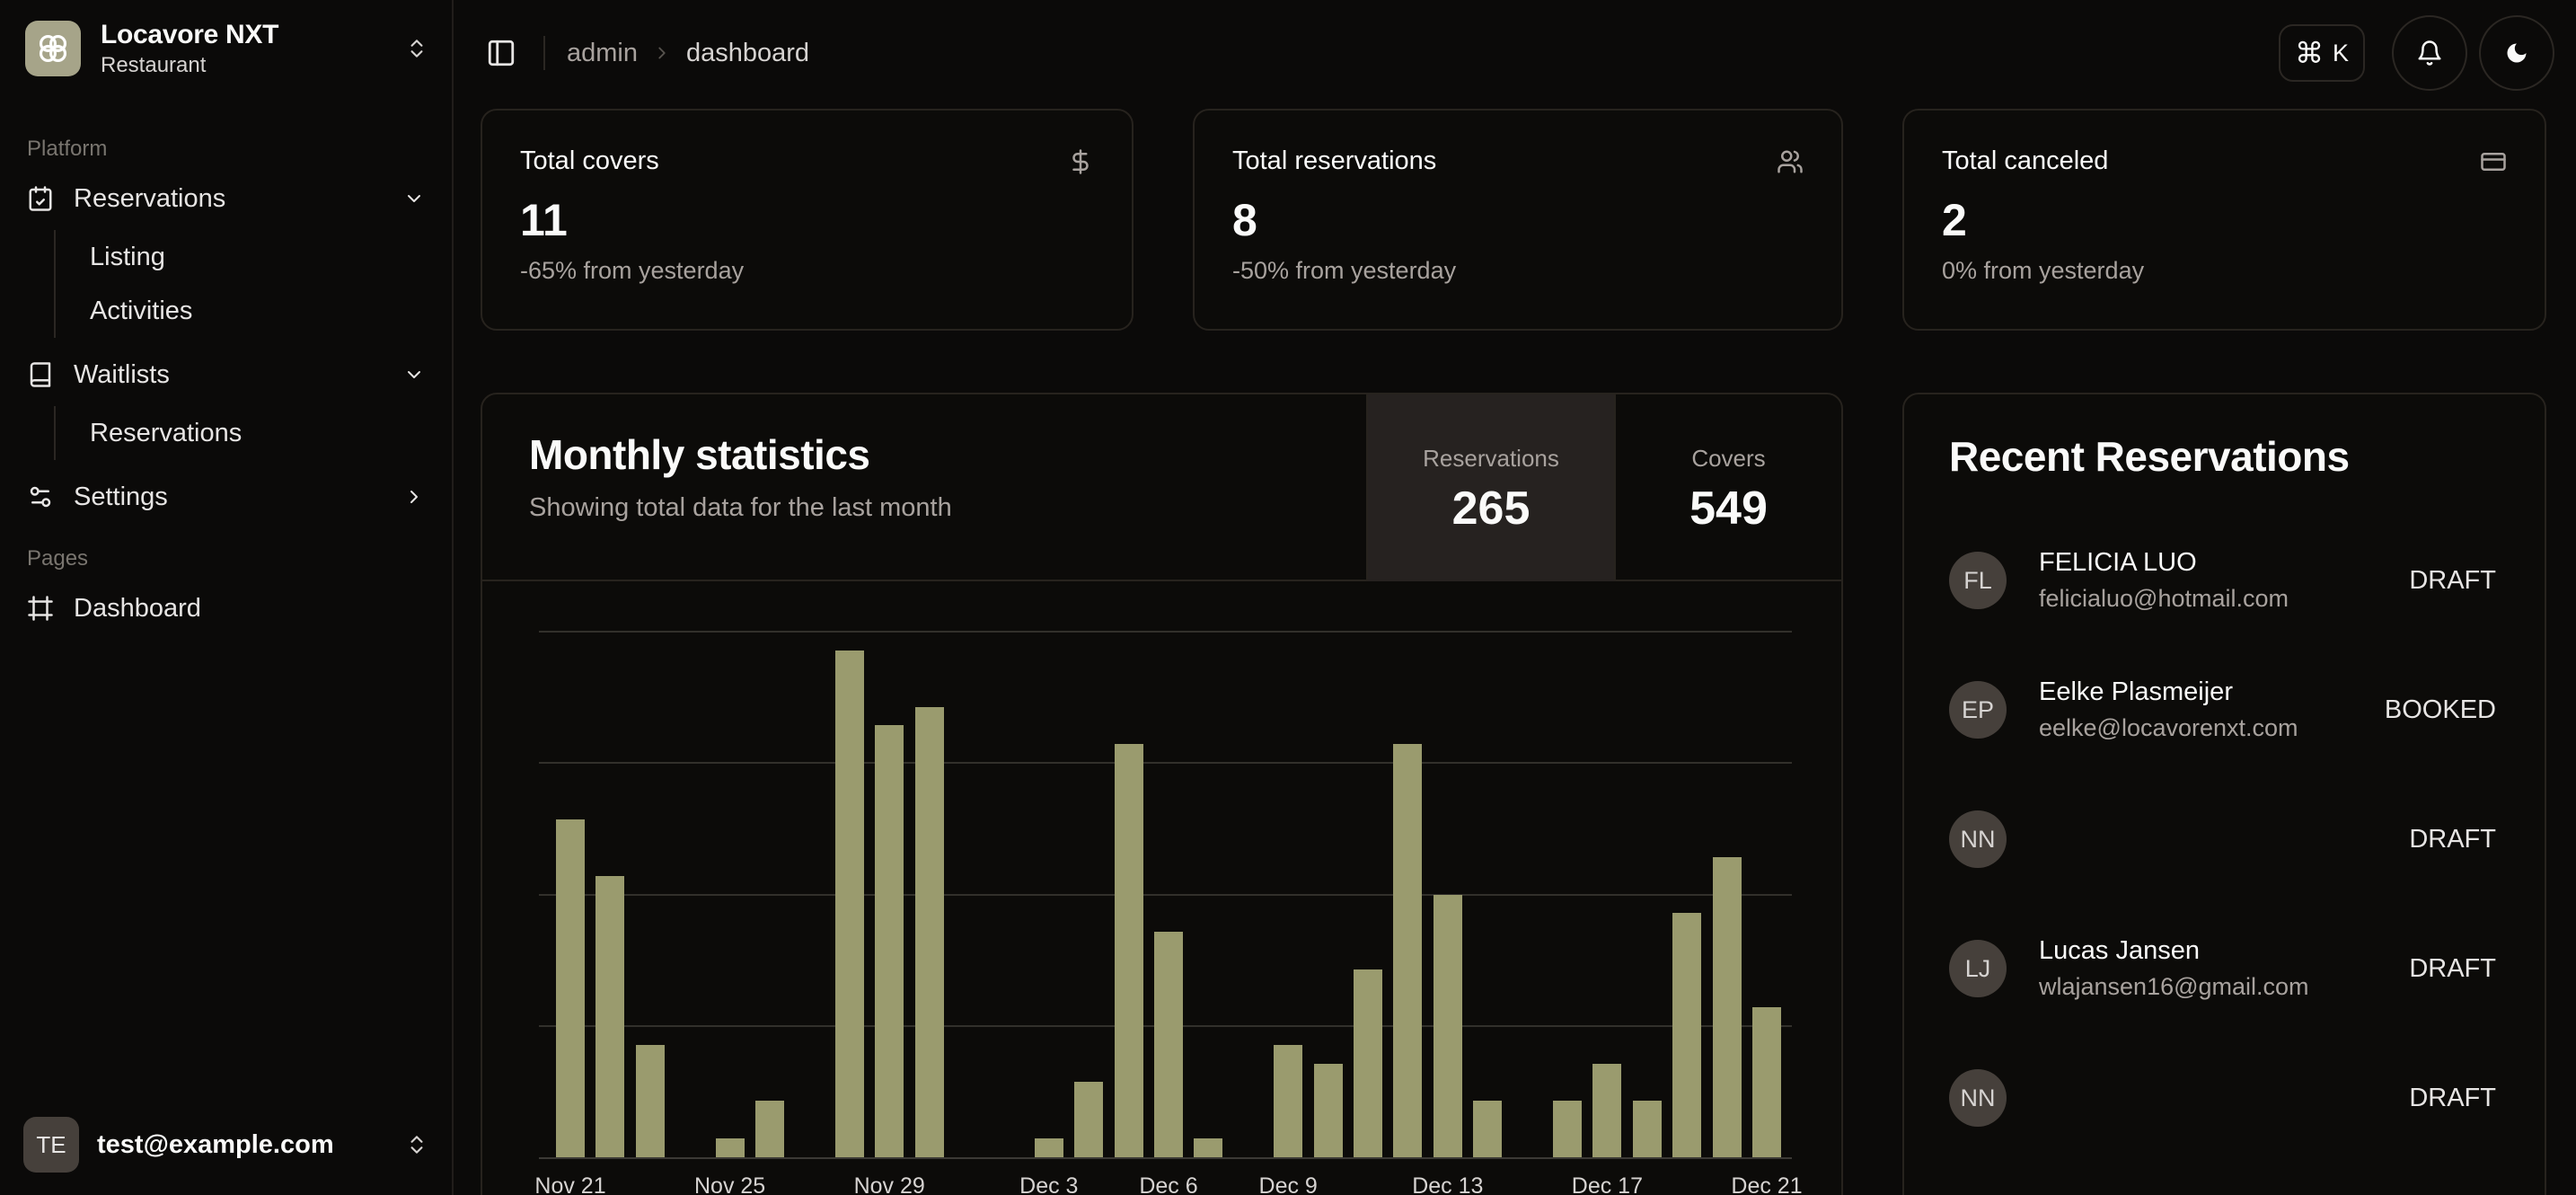 This screenshot has height=1195, width=2576. I want to click on reservation-row: LJ Lucas Jansen wlajansen16@gmail.com DRAFT, so click(2222, 968).